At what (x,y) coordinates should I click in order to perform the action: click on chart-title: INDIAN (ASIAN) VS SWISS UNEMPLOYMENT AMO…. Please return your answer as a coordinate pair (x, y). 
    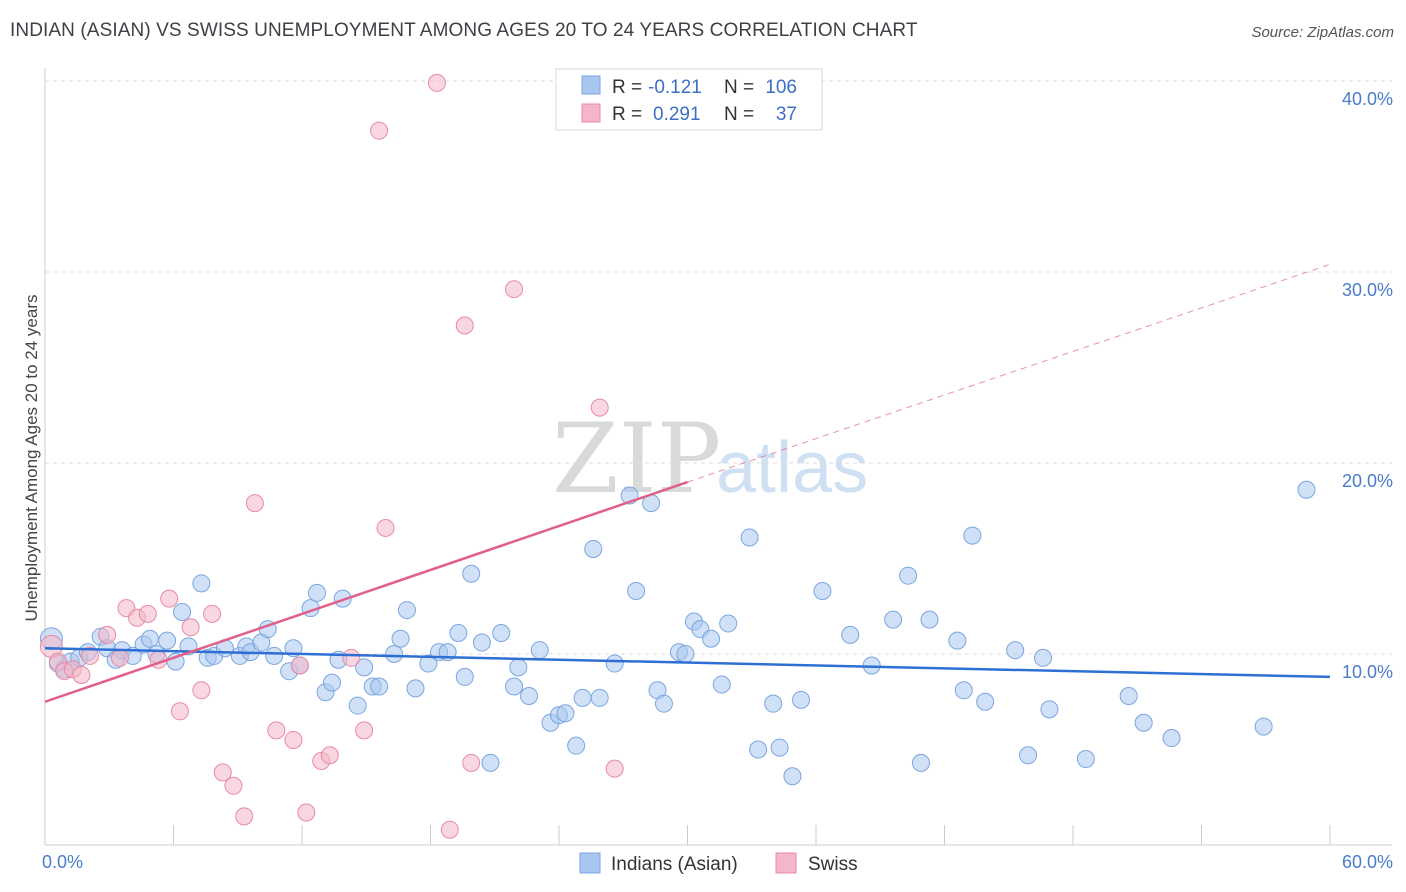
    Looking at the image, I should click on (464, 30).